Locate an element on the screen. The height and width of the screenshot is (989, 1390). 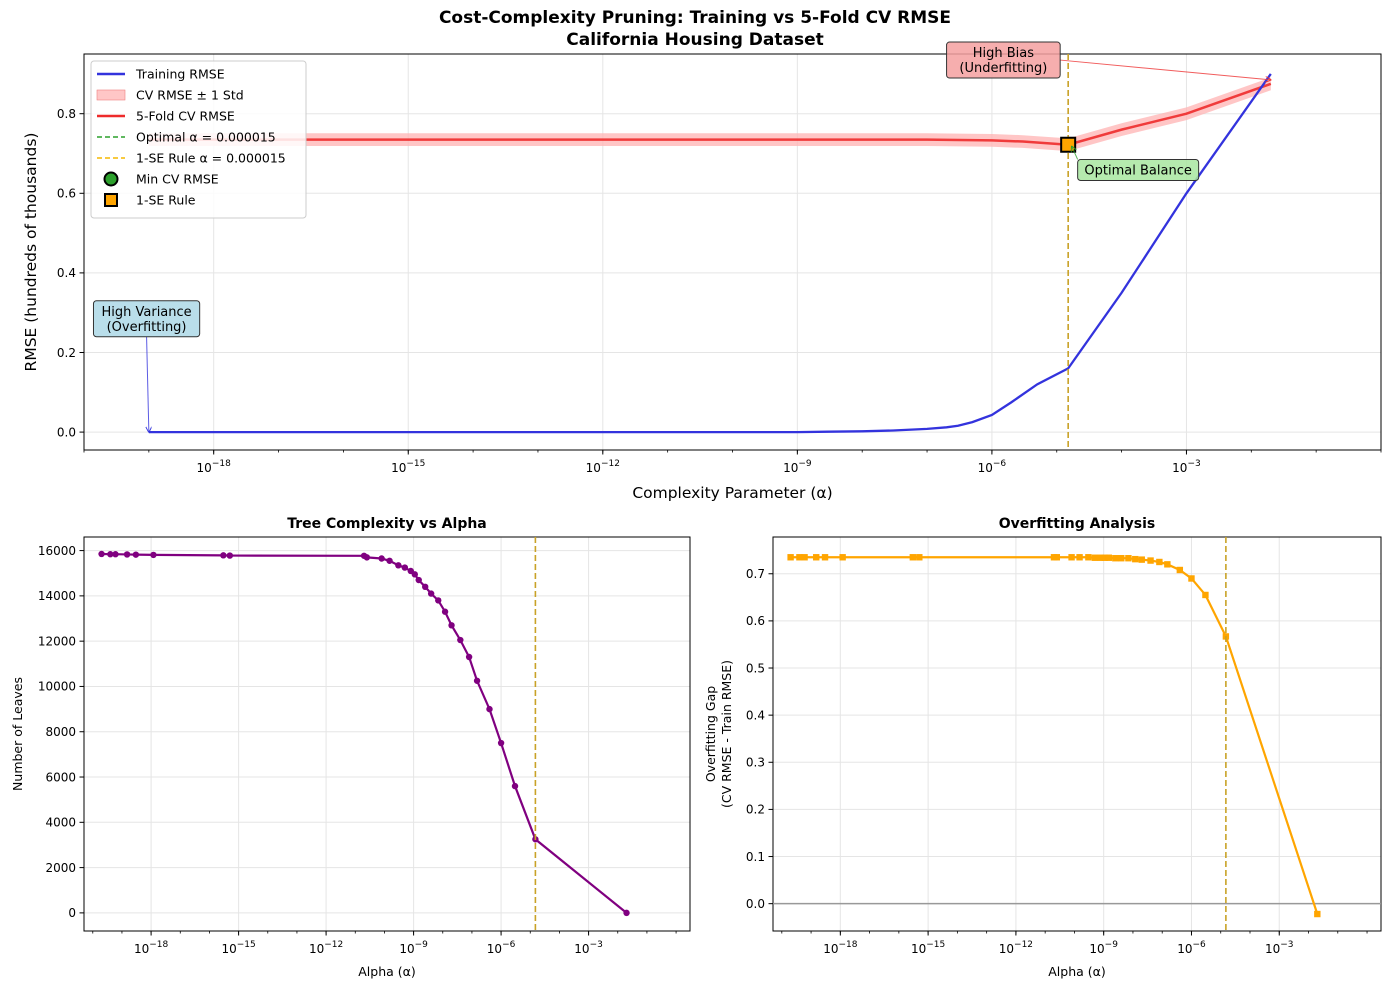
chart-suptitle-line2: California Housing Dataset is located at coordinates (695, 40).